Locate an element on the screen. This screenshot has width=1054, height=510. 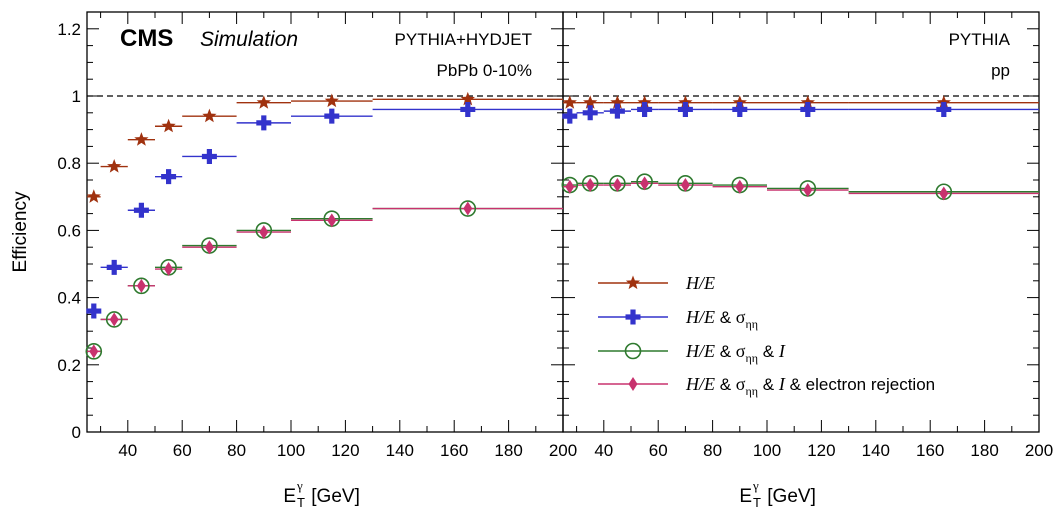
x-axis-title-left: E γ T [GeV] is located at coordinates (321, 494).